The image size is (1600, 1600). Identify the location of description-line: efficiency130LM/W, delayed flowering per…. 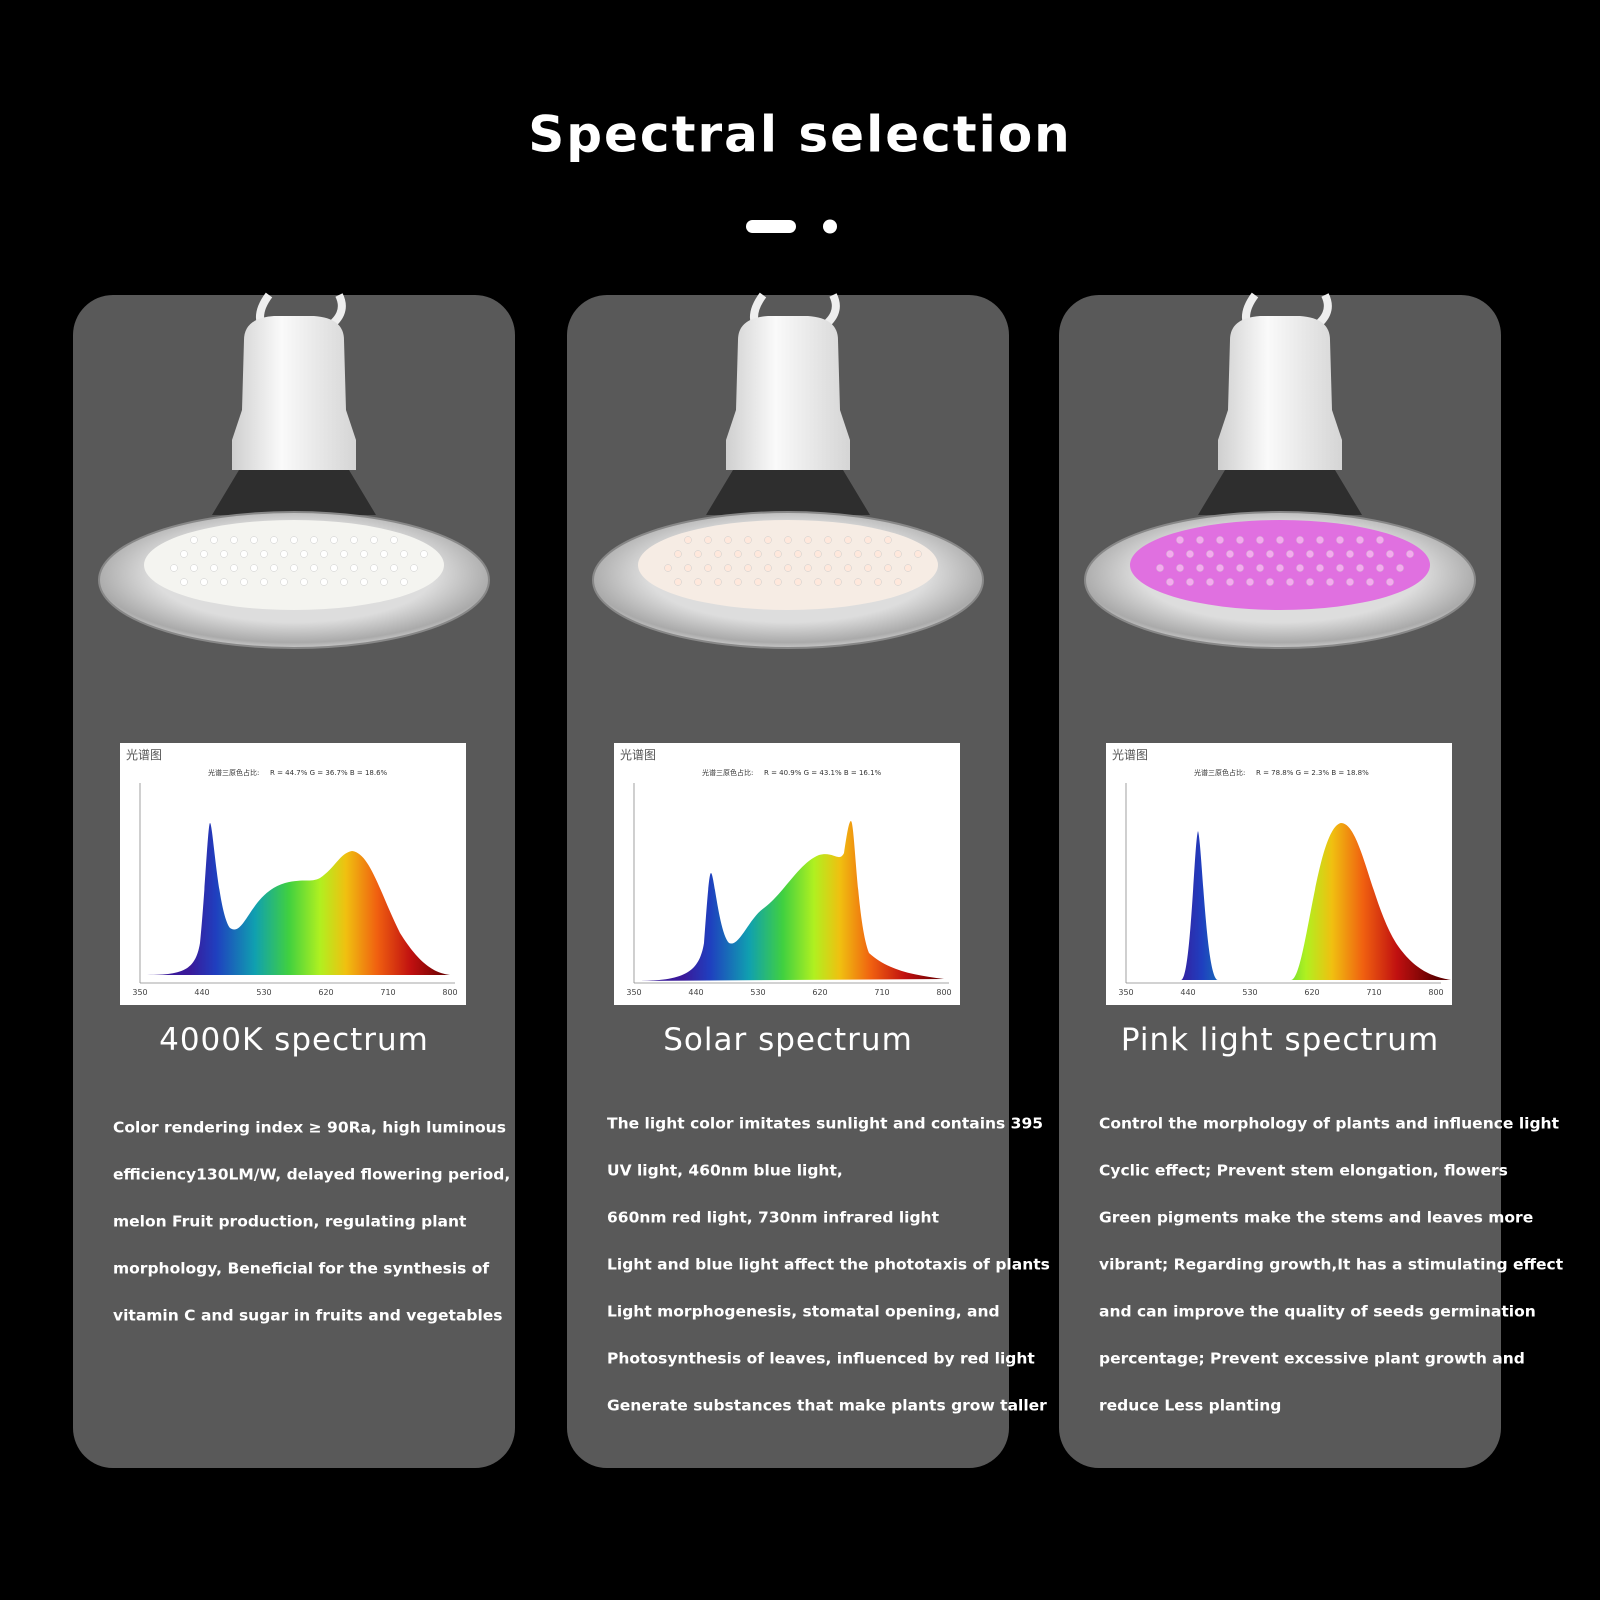
(311, 1175).